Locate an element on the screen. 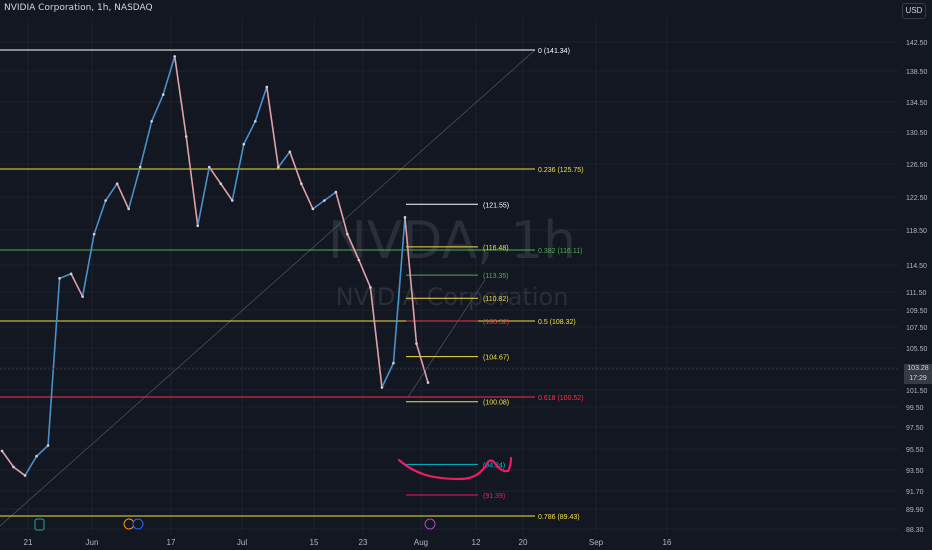 This screenshot has width=932, height=550. y-tick-label: 88.30 is located at coordinates (915, 530).